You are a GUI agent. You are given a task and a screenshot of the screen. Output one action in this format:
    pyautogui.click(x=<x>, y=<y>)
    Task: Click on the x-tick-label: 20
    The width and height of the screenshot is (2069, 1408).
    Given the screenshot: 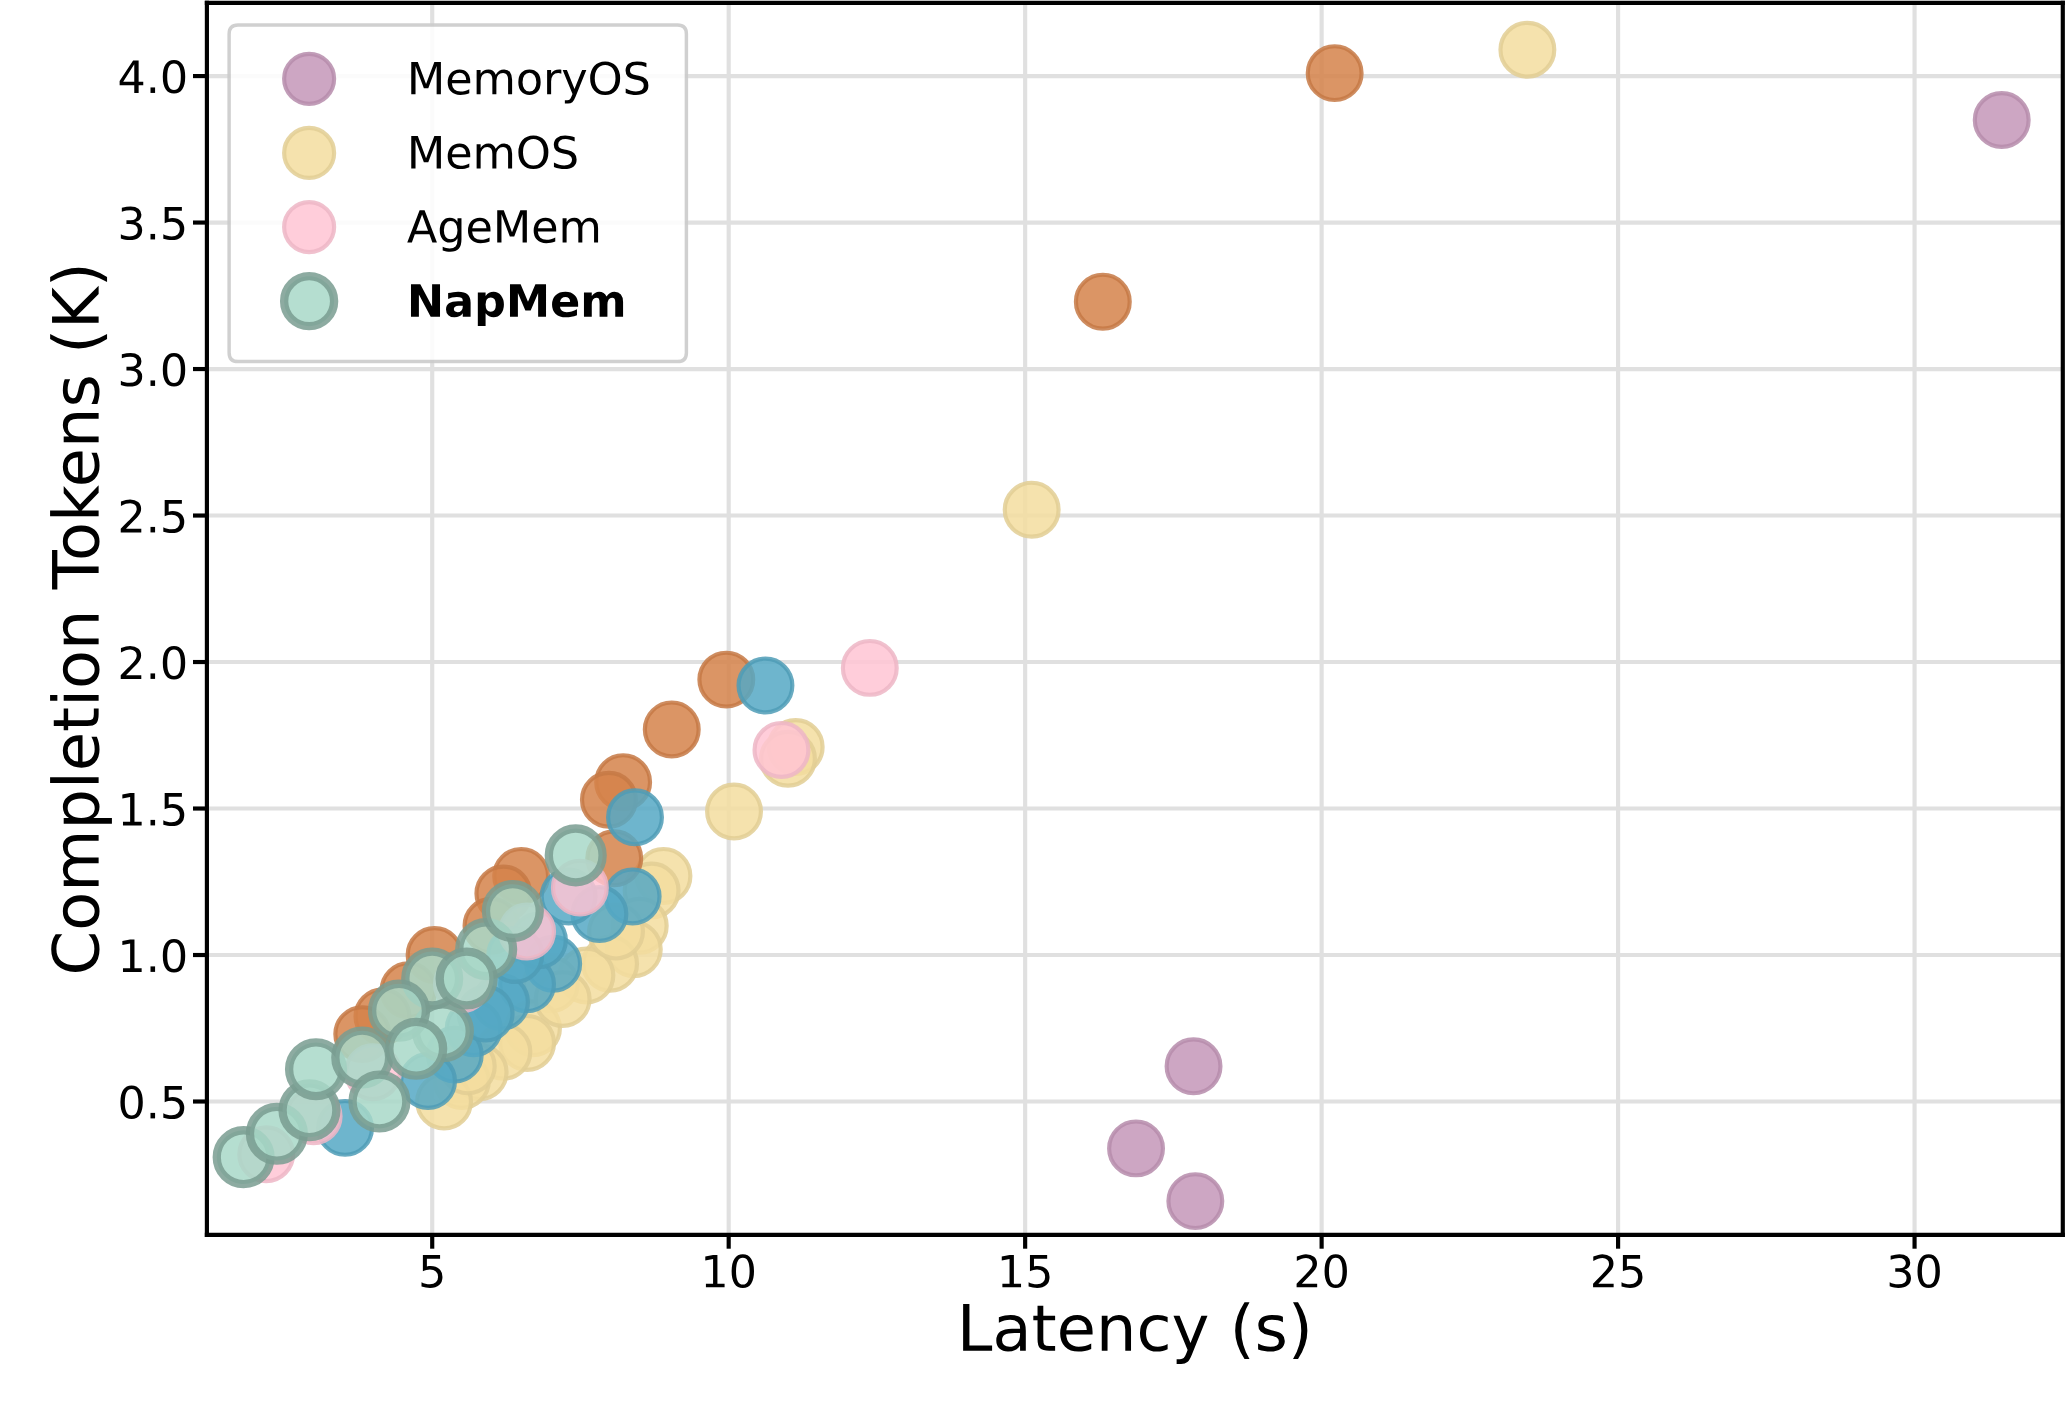 What is the action you would take?
    pyautogui.click(x=1321, y=1271)
    